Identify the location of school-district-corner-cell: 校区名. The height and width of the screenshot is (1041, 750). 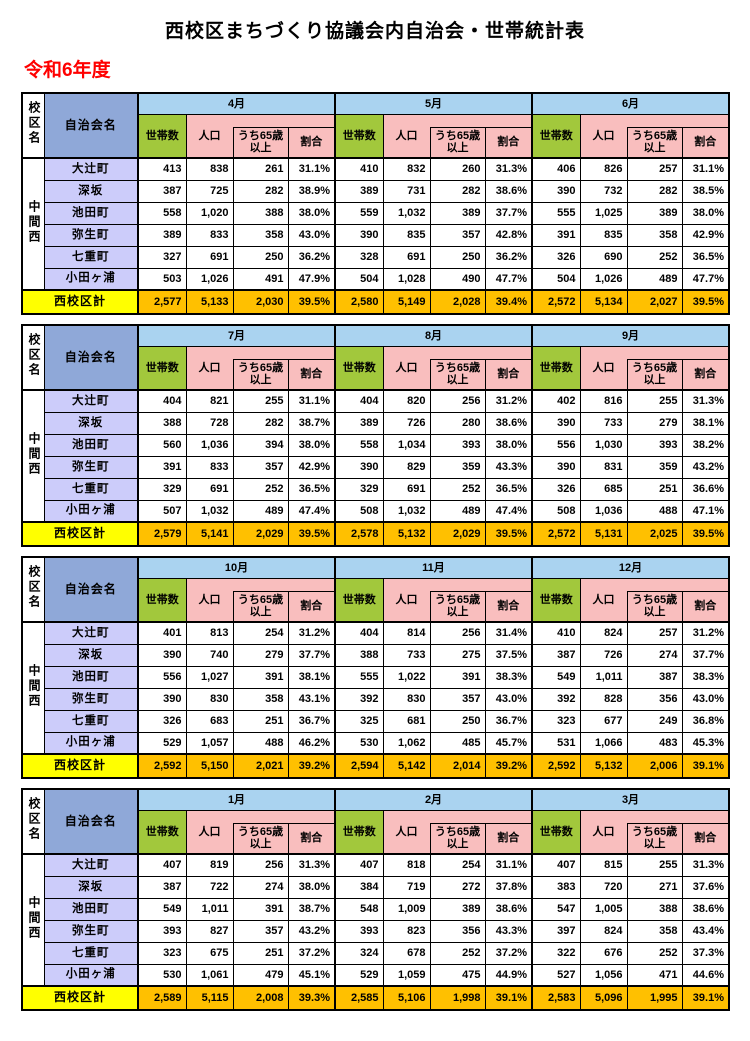
(33, 125).